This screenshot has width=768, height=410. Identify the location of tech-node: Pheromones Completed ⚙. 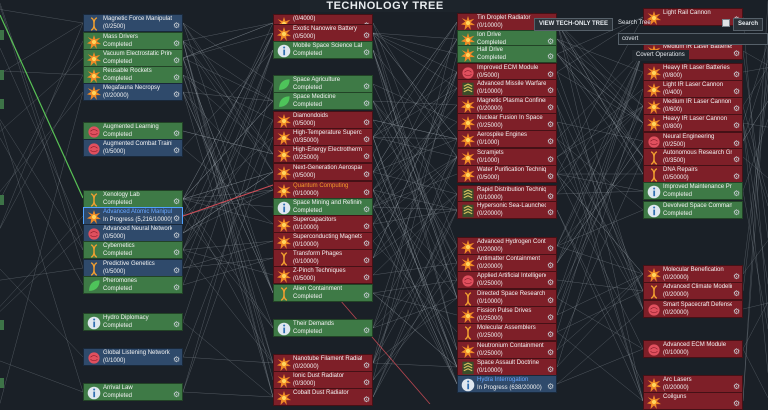
(133, 285).